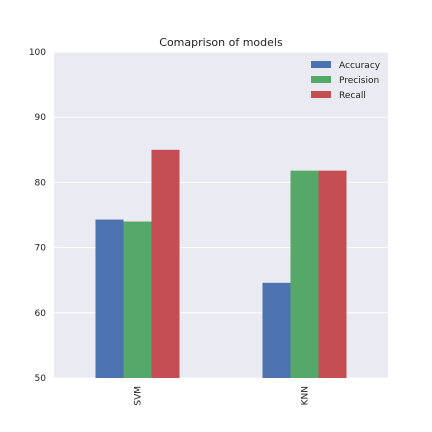 This screenshot has width=432, height=432. What do you see at coordinates (41, 314) in the screenshot?
I see `y-tick-label-60: 60` at bounding box center [41, 314].